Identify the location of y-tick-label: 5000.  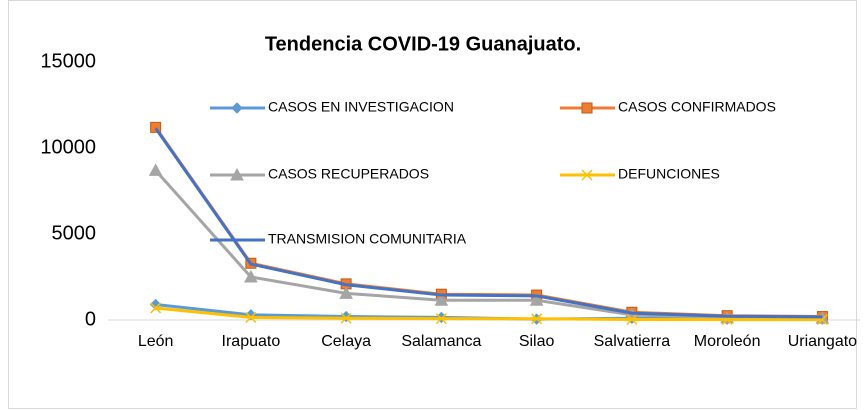
(74, 233).